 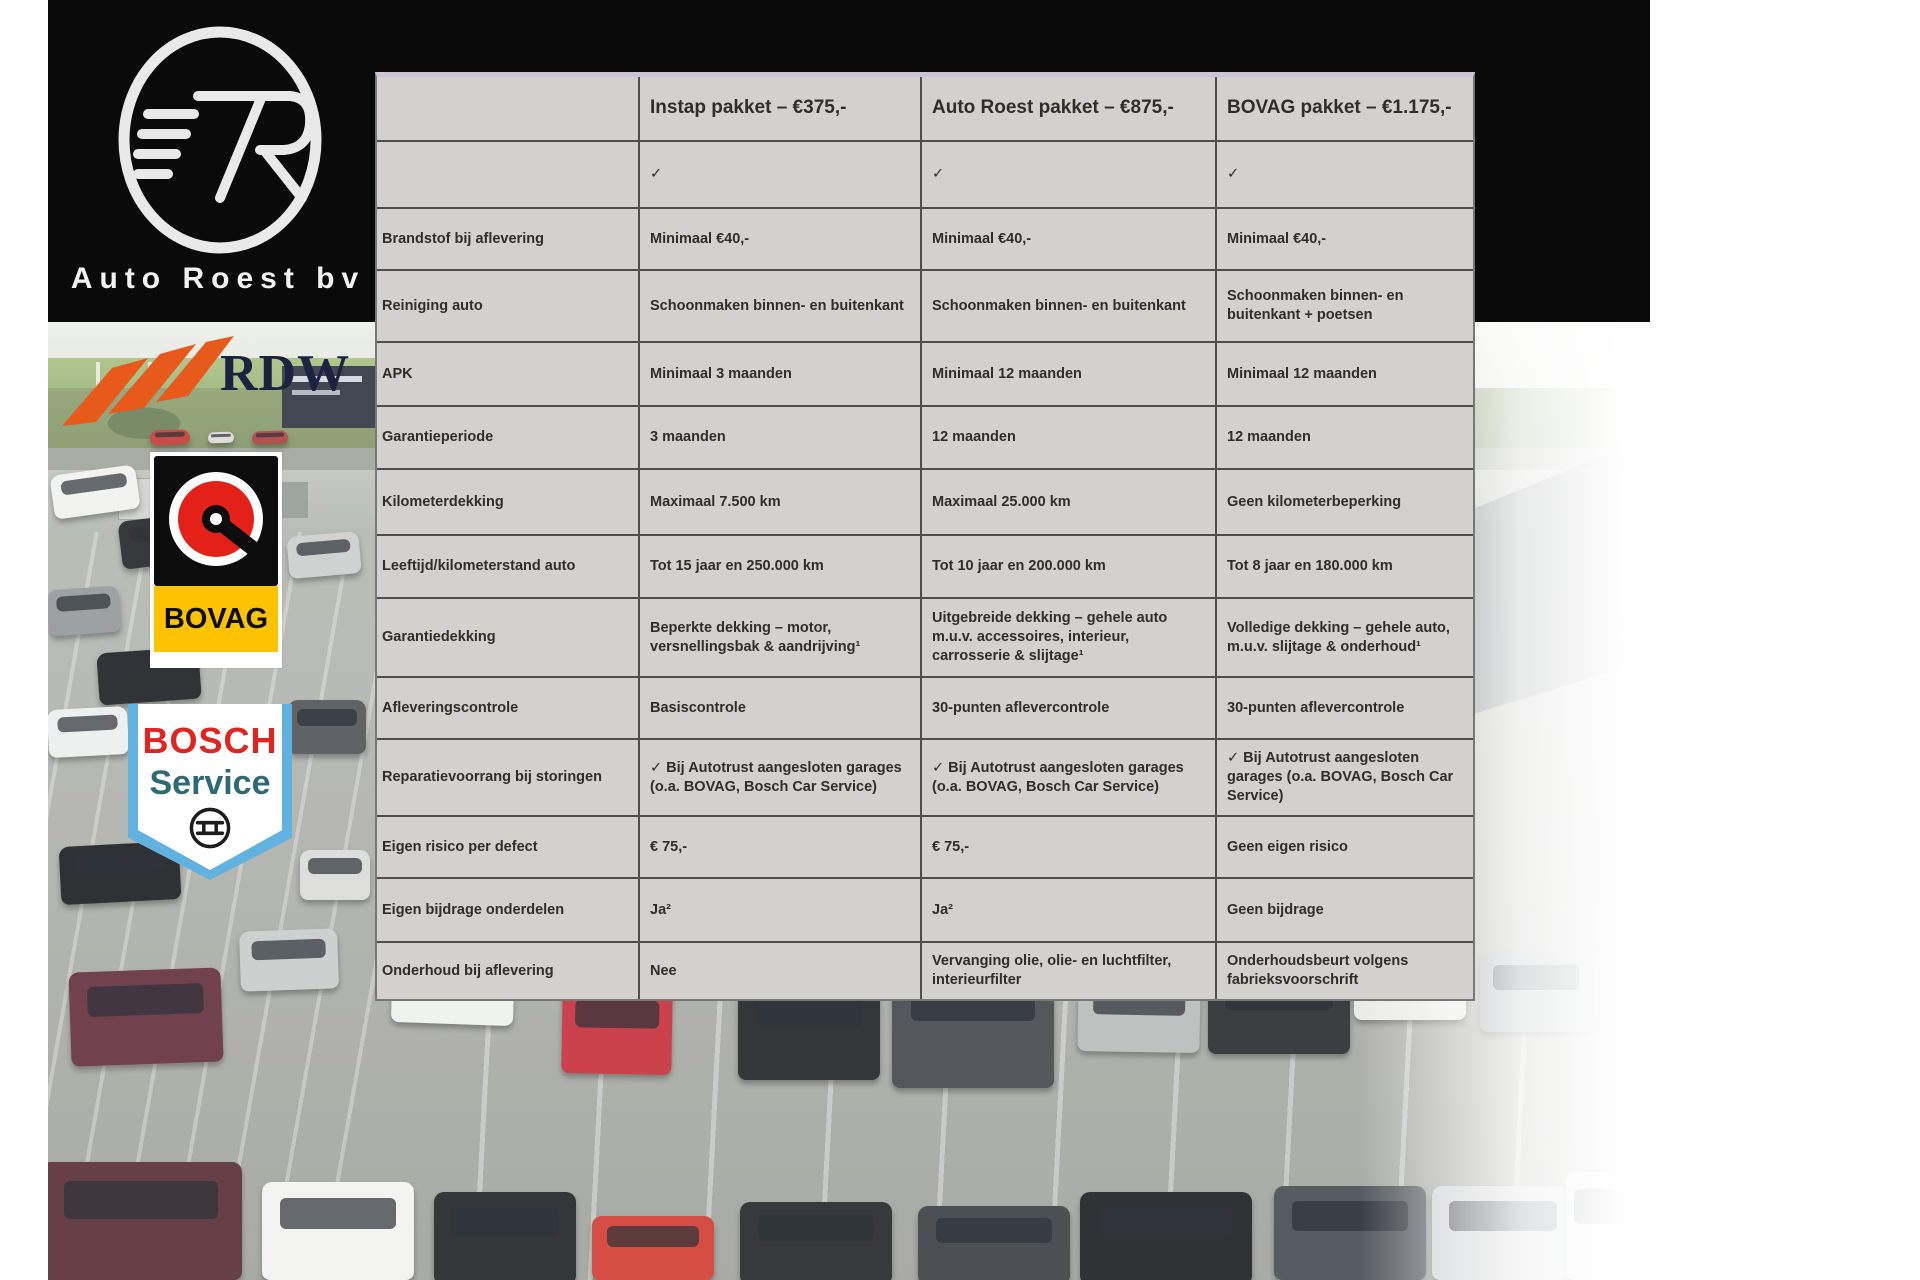 I want to click on package-cell: Tot 8 jaar en 180.000 km, so click(x=1344, y=566).